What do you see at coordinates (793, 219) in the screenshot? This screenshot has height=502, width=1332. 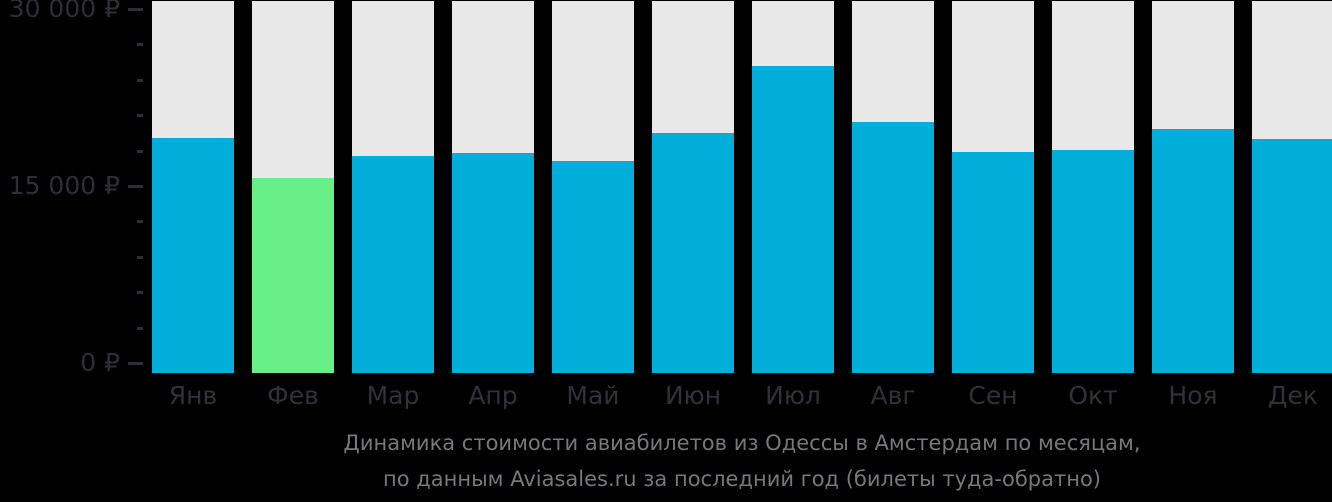 I see `bar-fill-Июл` at bounding box center [793, 219].